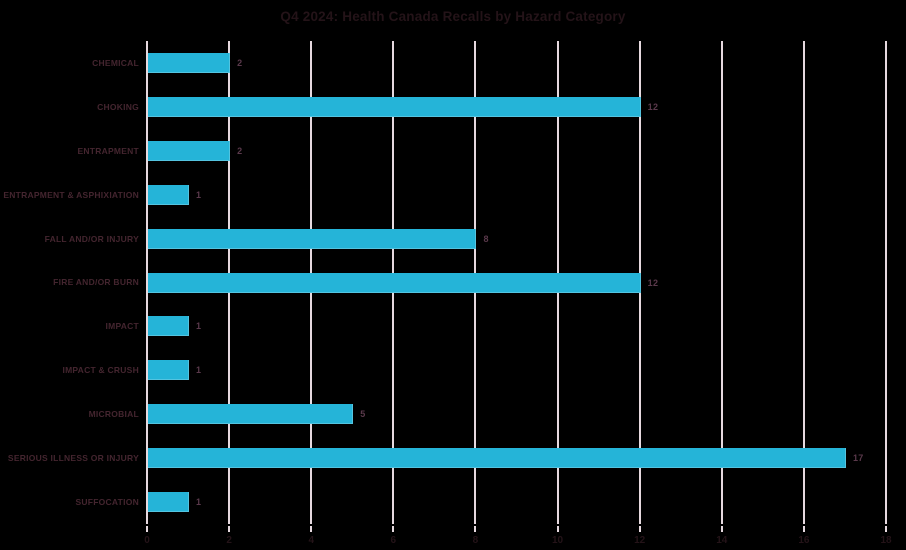  What do you see at coordinates (640, 540) in the screenshot?
I see `x-tick-label: 12` at bounding box center [640, 540].